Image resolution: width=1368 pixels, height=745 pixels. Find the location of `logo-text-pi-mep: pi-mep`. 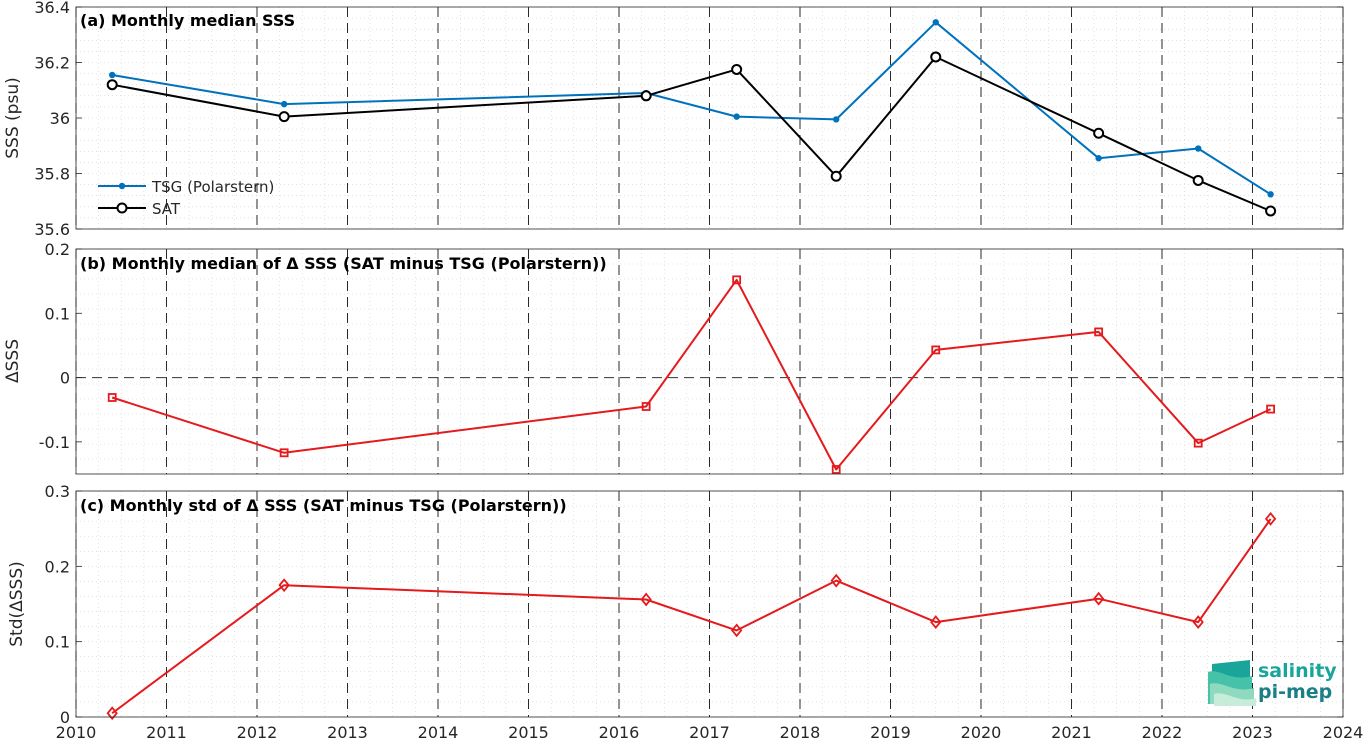

logo-text-pi-mep: pi-mep is located at coordinates (1295, 692).